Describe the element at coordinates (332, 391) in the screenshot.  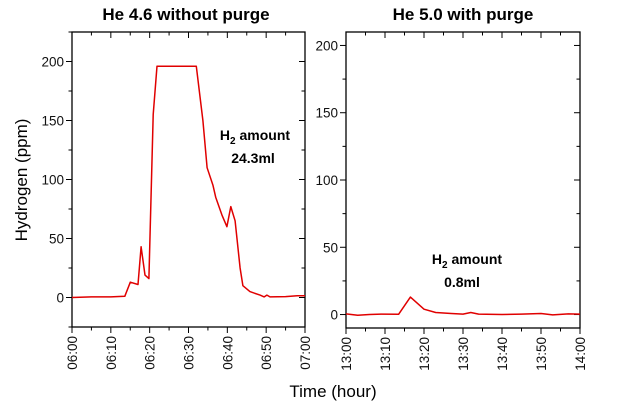
I see `x-axis-label: Time (hour)` at that location.